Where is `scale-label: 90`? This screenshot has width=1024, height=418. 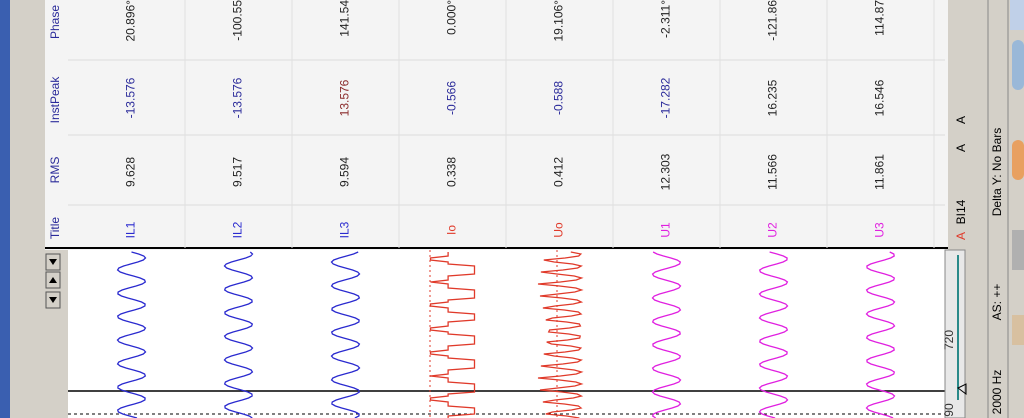 scale-label: 90 is located at coordinates (949, 410).